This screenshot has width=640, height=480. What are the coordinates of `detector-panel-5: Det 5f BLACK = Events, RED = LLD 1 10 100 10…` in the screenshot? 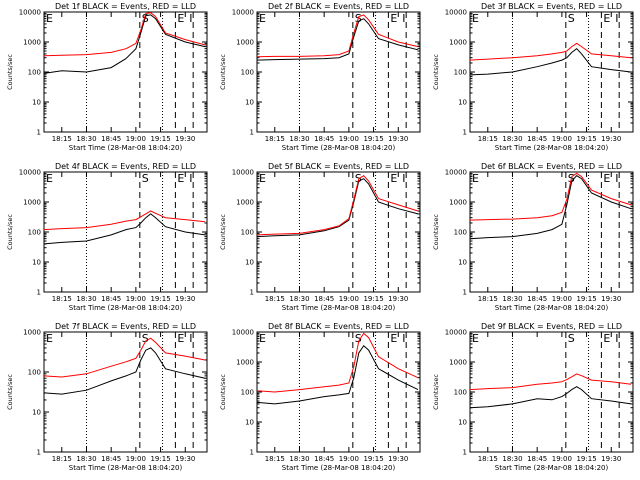 It's located at (320, 237).